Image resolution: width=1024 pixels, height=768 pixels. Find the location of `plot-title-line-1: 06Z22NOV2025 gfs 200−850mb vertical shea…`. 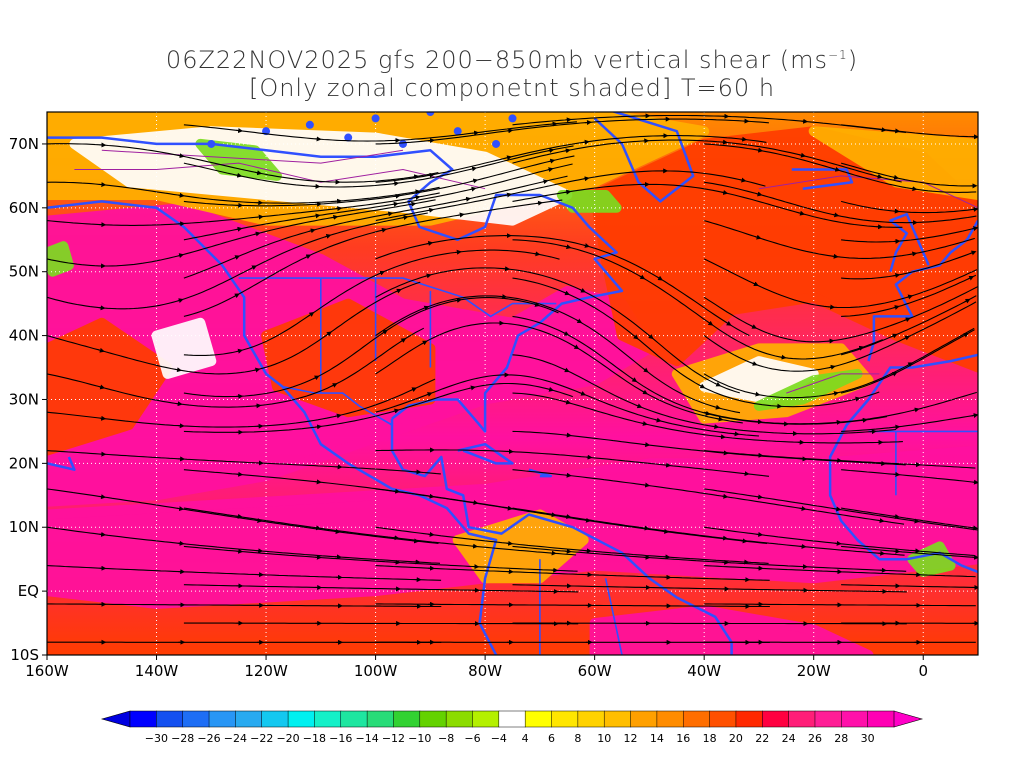

plot-title-line-1: 06Z22NOV2025 gfs 200−850mb vertical shea… is located at coordinates (512, 60).